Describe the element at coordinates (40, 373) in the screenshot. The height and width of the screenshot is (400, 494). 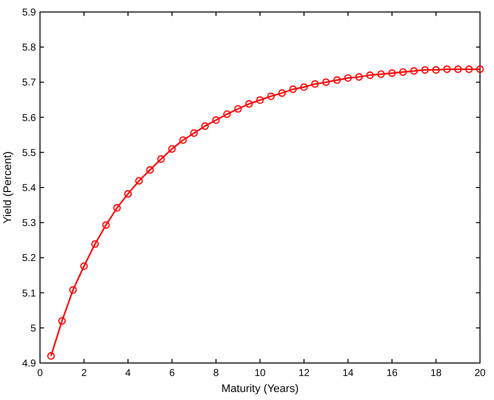
I see `x-tick-label: 0` at that location.